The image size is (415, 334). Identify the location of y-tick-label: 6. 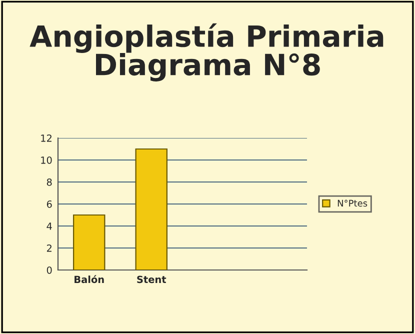
(49, 204).